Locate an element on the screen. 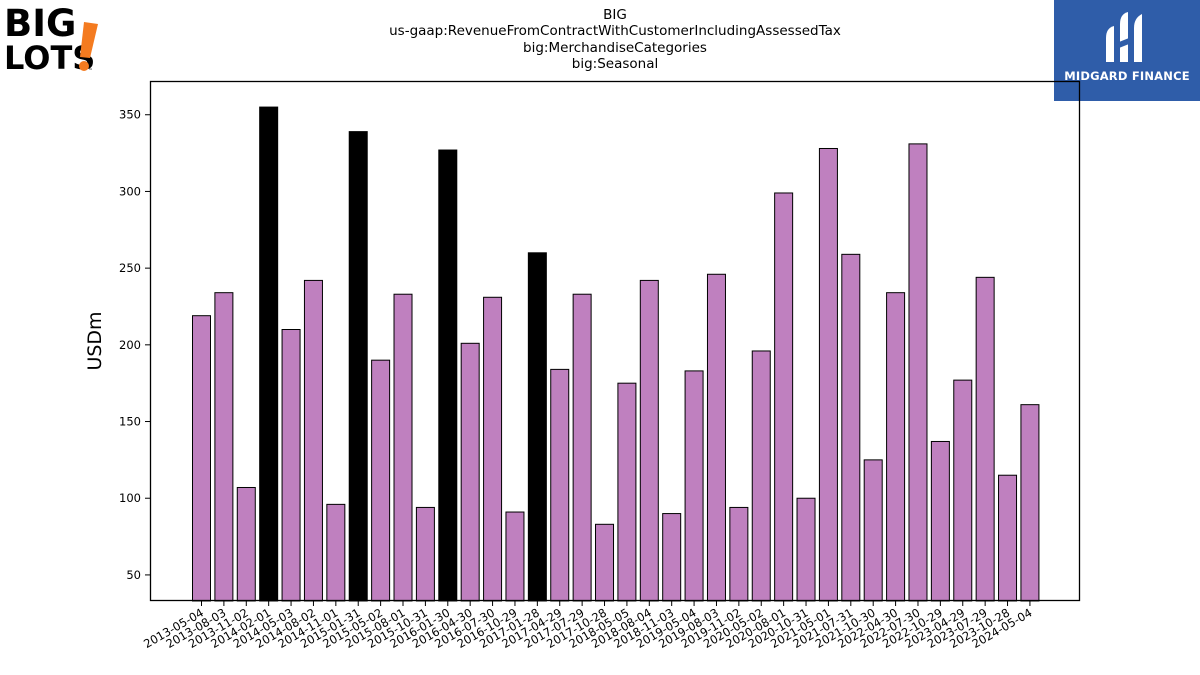 This screenshot has width=1200, height=675. midgard-finance-wordmark: MIDGARD FINANCE is located at coordinates (1127, 76).